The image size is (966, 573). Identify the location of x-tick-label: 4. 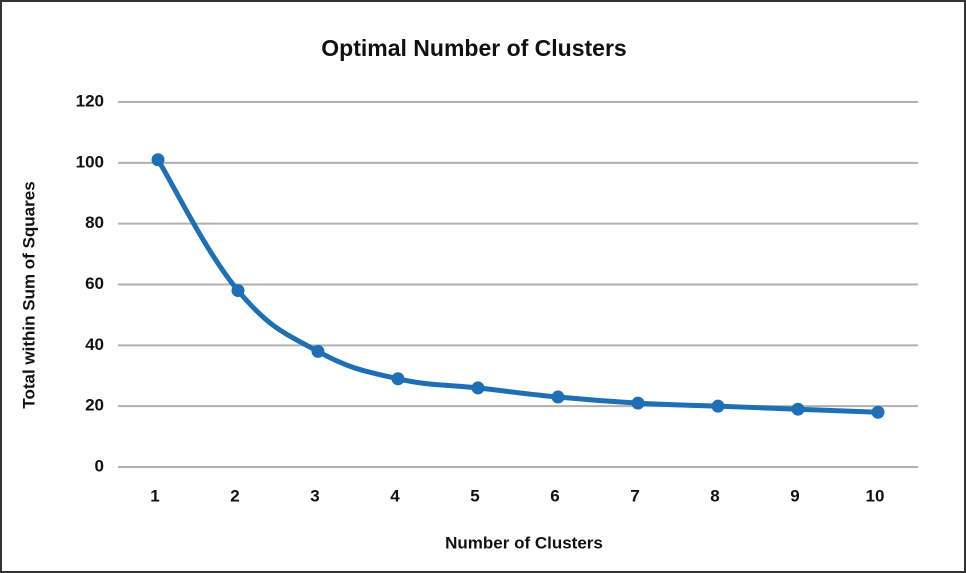
(395, 495).